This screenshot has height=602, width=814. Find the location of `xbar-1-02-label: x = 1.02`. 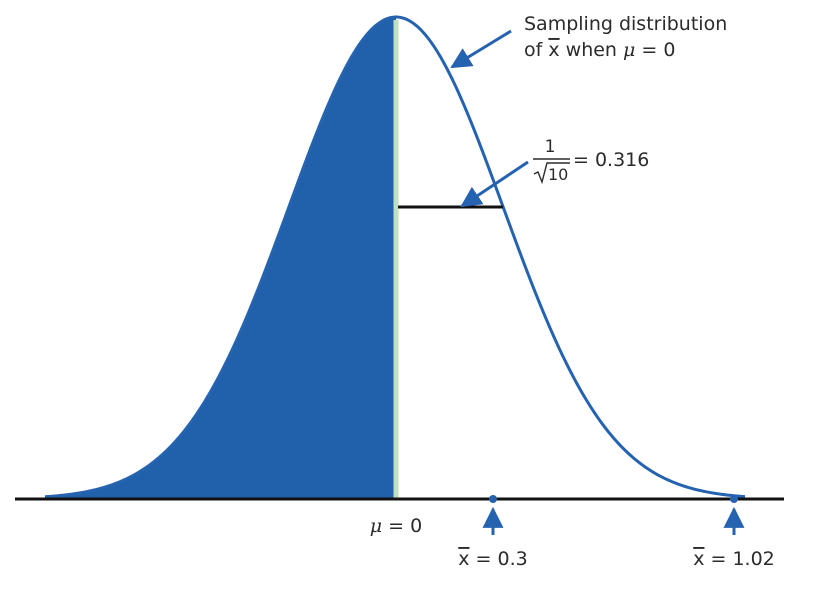

xbar-1-02-label: x = 1.02 is located at coordinates (734, 559).